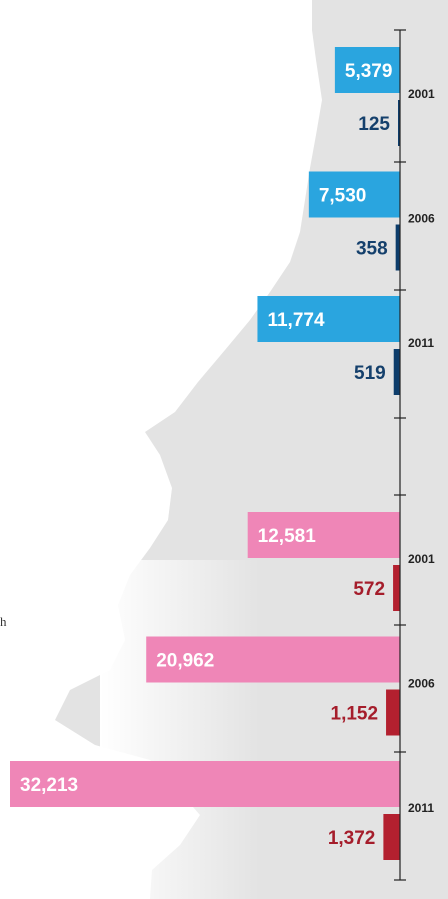 The height and width of the screenshot is (899, 448). What do you see at coordinates (355, 714) in the screenshot?
I see `bottom-secondary-label-2006: 1,152` at bounding box center [355, 714].